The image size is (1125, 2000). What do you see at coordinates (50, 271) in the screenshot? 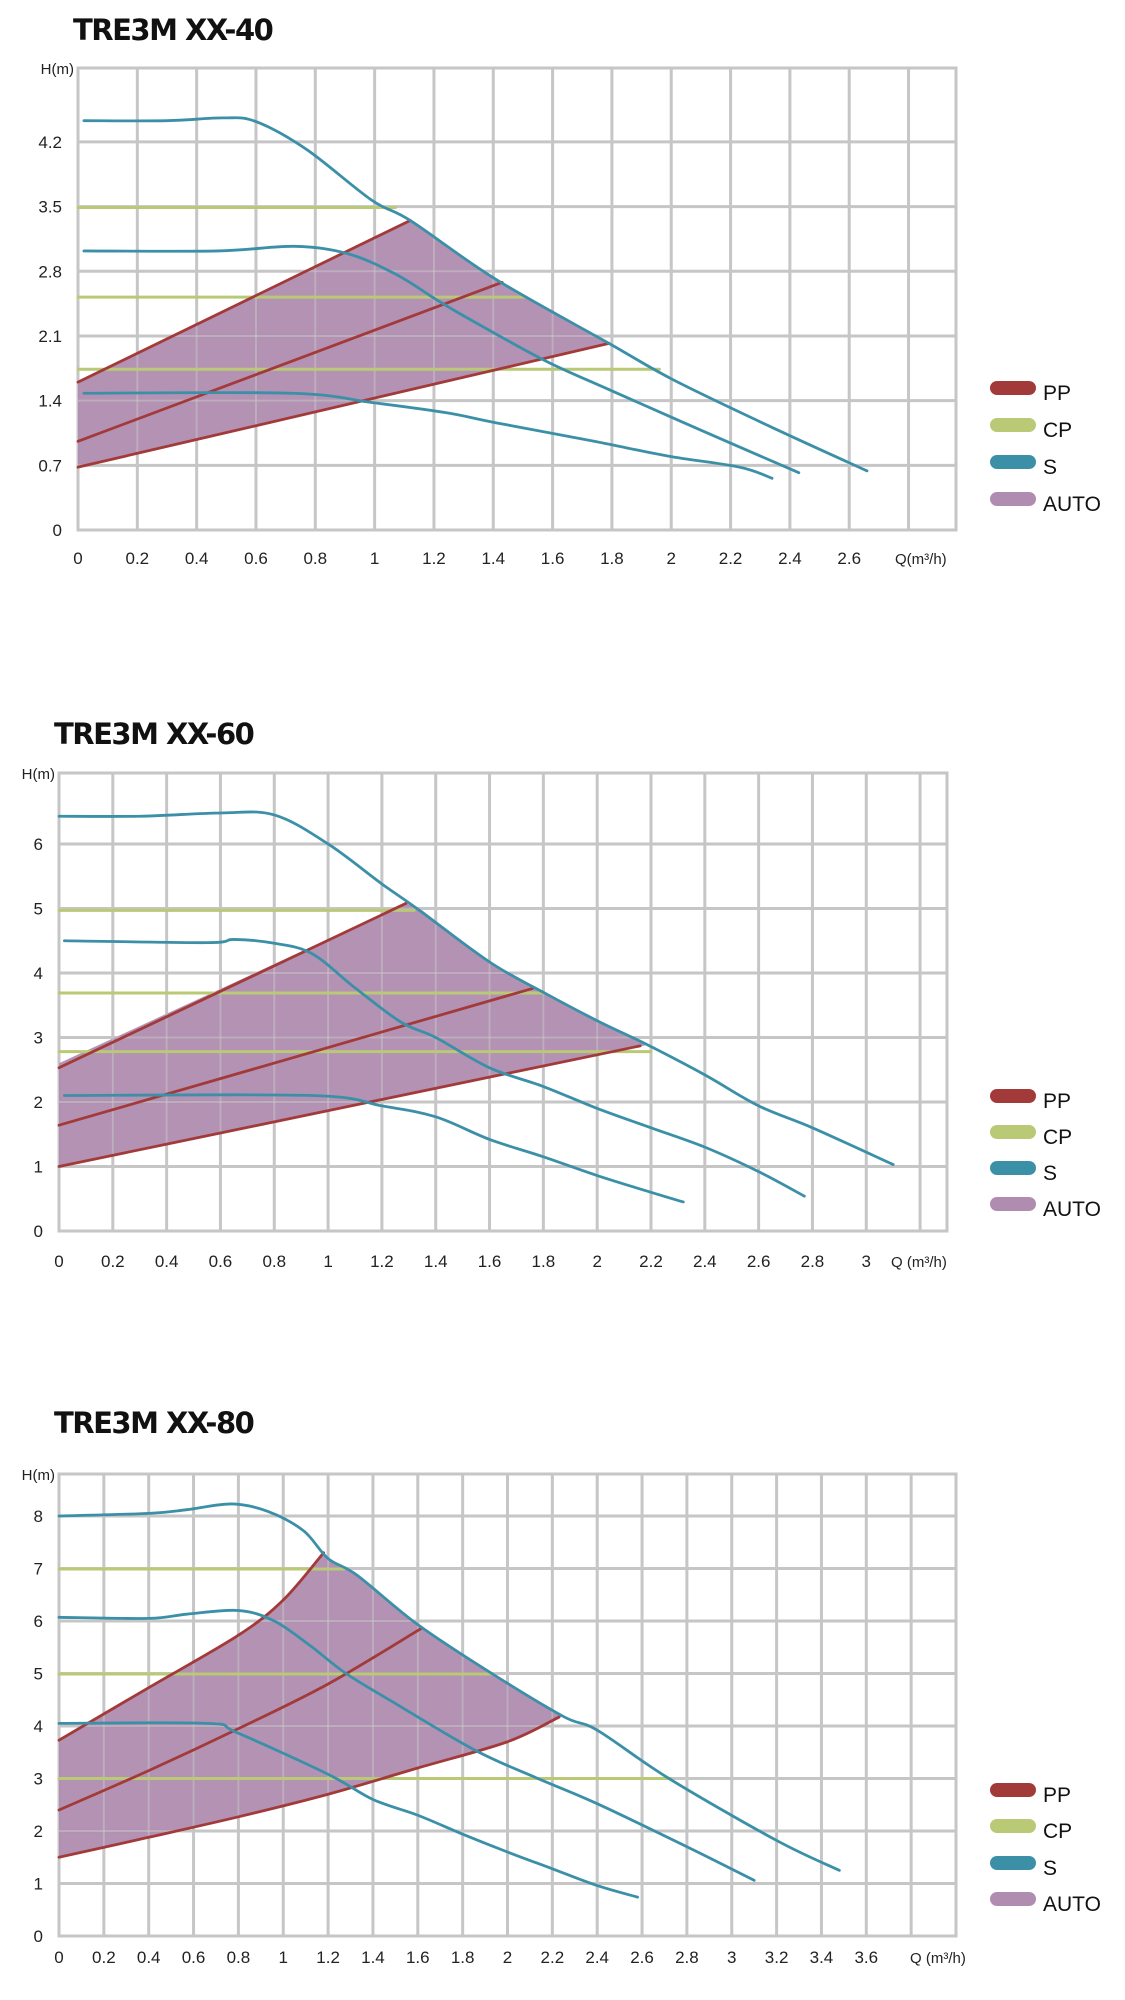
I see `y-tick-label: 2.8` at bounding box center [50, 271].